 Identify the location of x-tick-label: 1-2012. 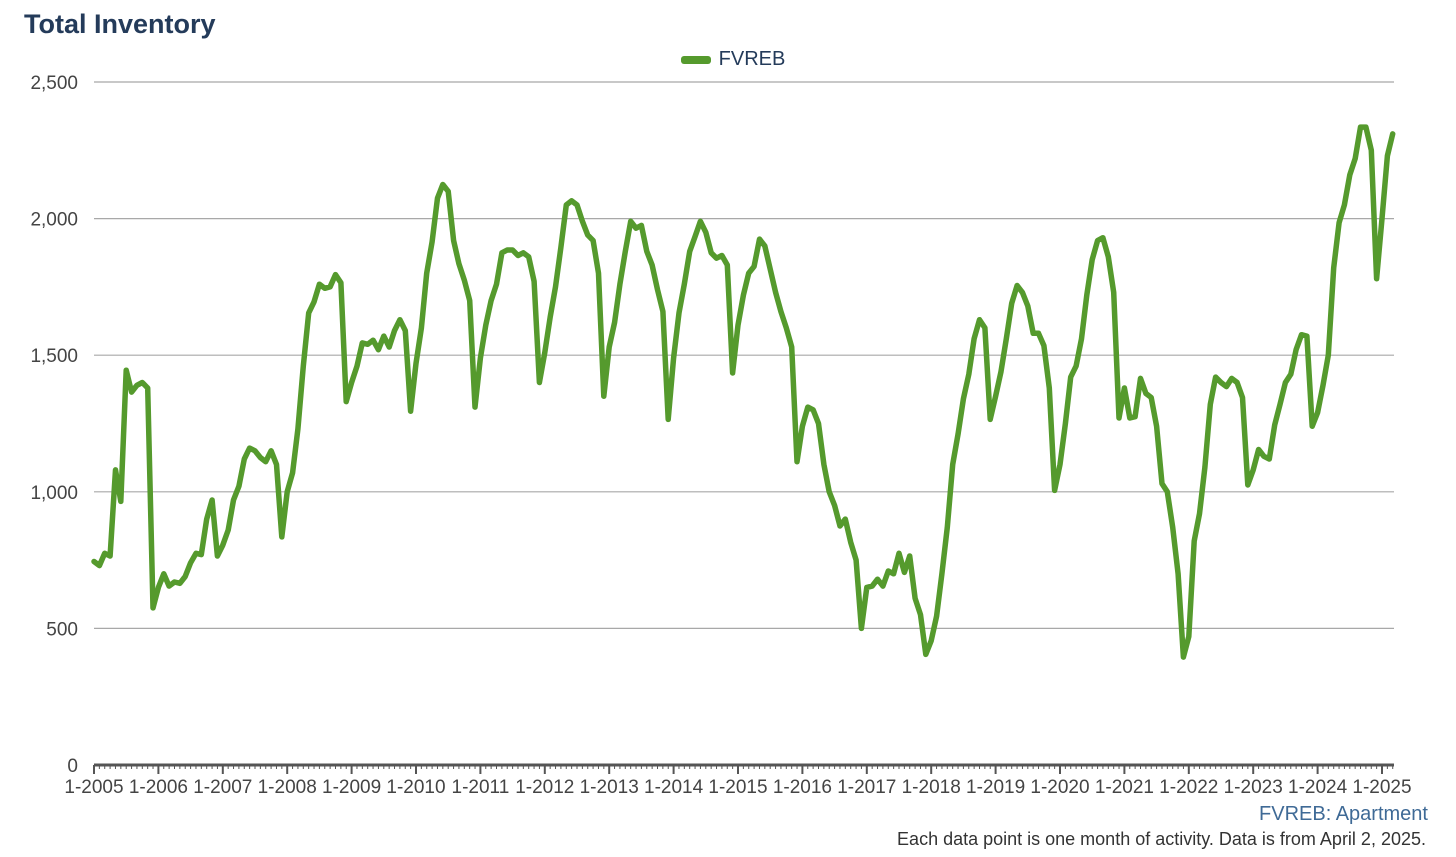
(544, 787).